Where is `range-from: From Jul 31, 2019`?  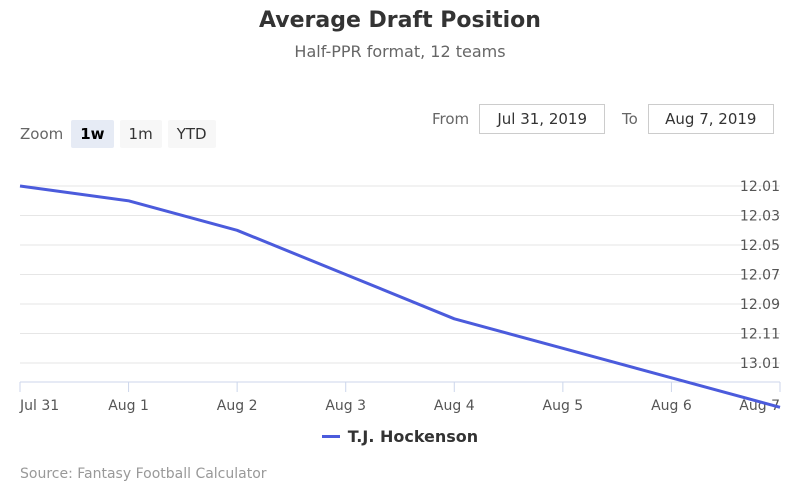 range-from: From Jul 31, 2019 is located at coordinates (519, 119).